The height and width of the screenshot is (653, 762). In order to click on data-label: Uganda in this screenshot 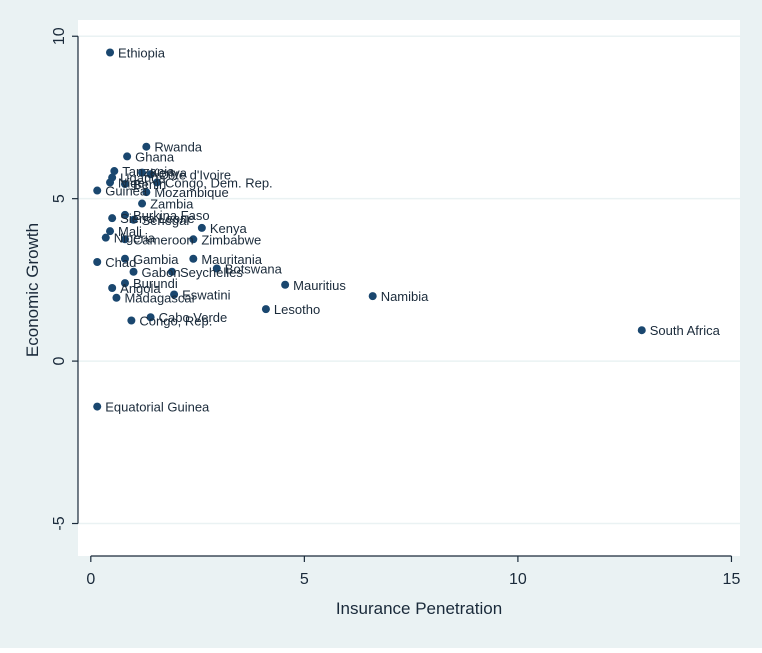, I will do `click(143, 178)`.